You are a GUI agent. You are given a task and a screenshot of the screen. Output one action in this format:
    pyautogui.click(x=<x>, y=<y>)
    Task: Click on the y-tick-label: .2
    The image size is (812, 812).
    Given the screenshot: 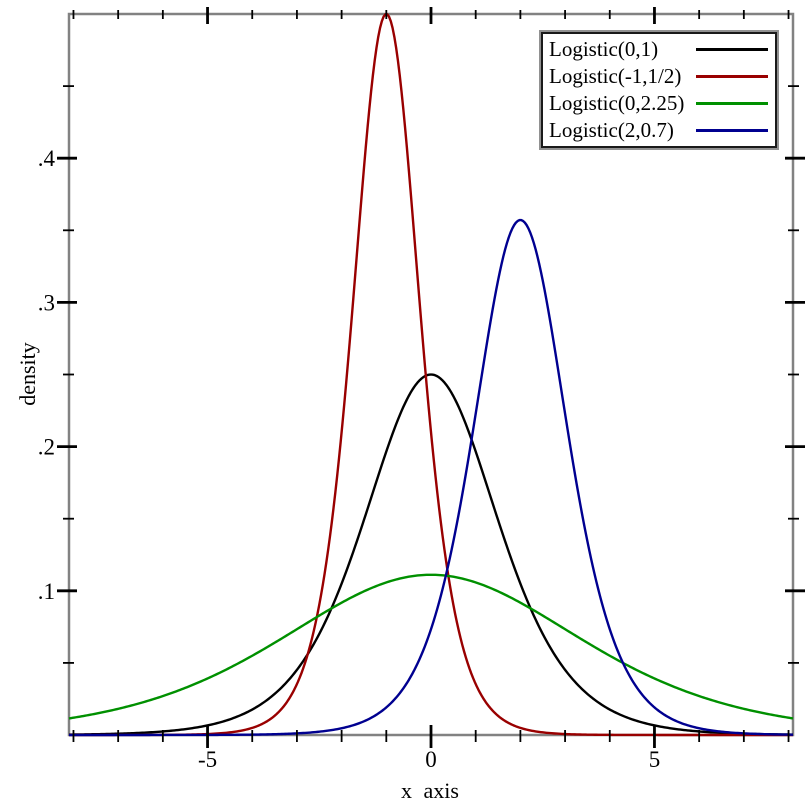 What is the action you would take?
    pyautogui.click(x=46, y=447)
    